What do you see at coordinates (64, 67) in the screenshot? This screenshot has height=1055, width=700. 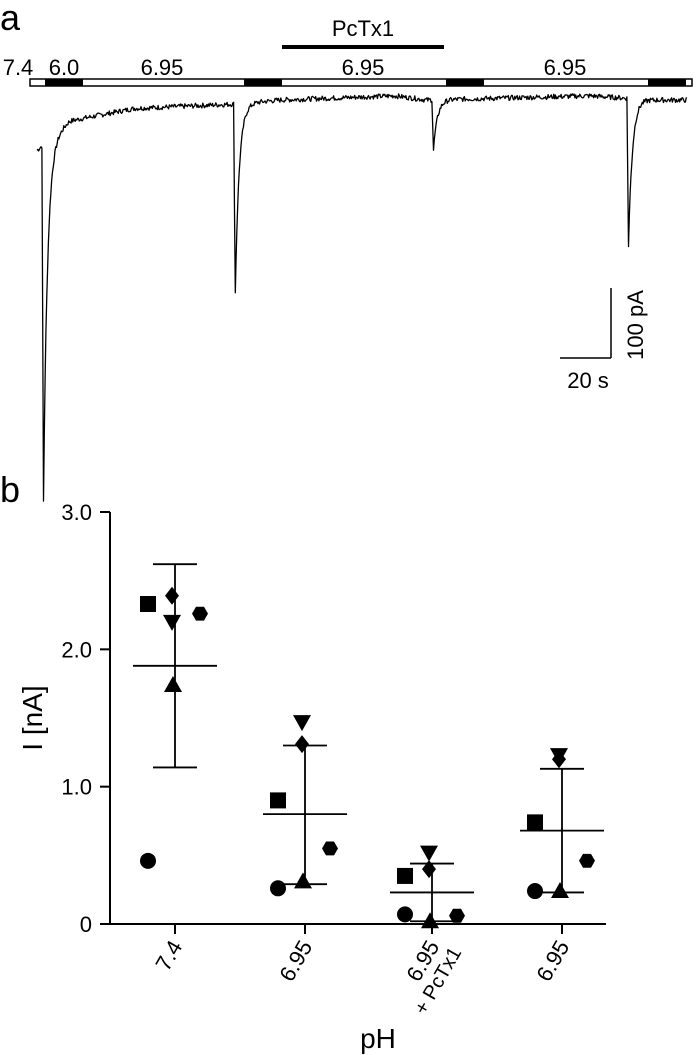 I see `ph-label-2: 6.0` at bounding box center [64, 67].